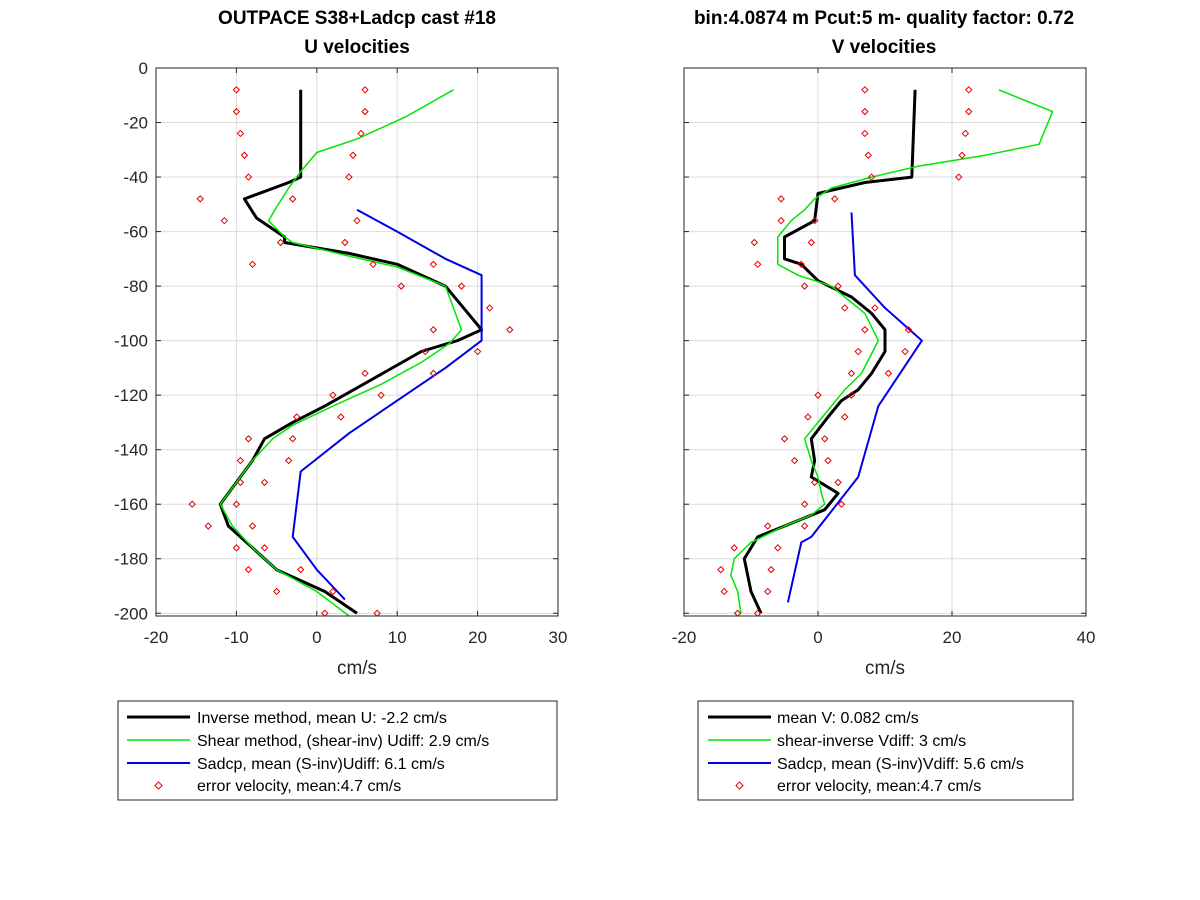  What do you see at coordinates (357, 18) in the screenshot?
I see `left-title-line1: OUTPACE S38+Ladcp cast #18` at bounding box center [357, 18].